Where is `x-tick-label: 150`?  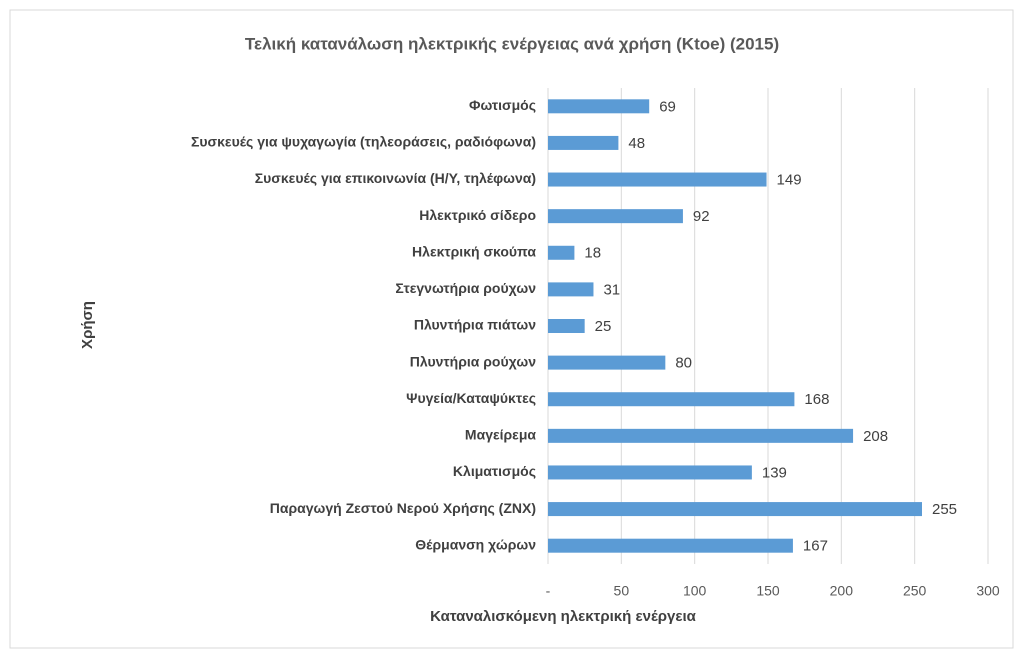 x-tick-label: 150 is located at coordinates (768, 591).